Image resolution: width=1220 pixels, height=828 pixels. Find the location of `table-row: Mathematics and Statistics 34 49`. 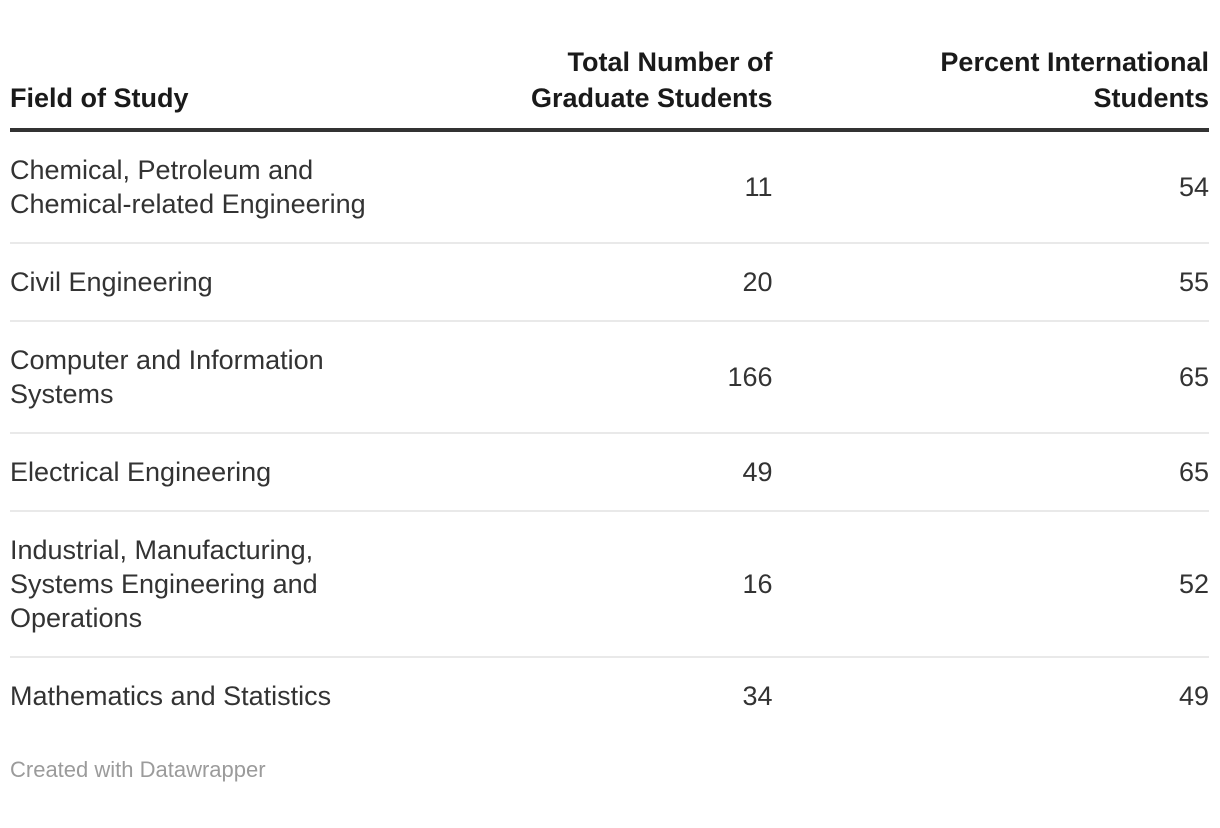

table-row: Mathematics and Statistics 34 49 is located at coordinates (609, 695).